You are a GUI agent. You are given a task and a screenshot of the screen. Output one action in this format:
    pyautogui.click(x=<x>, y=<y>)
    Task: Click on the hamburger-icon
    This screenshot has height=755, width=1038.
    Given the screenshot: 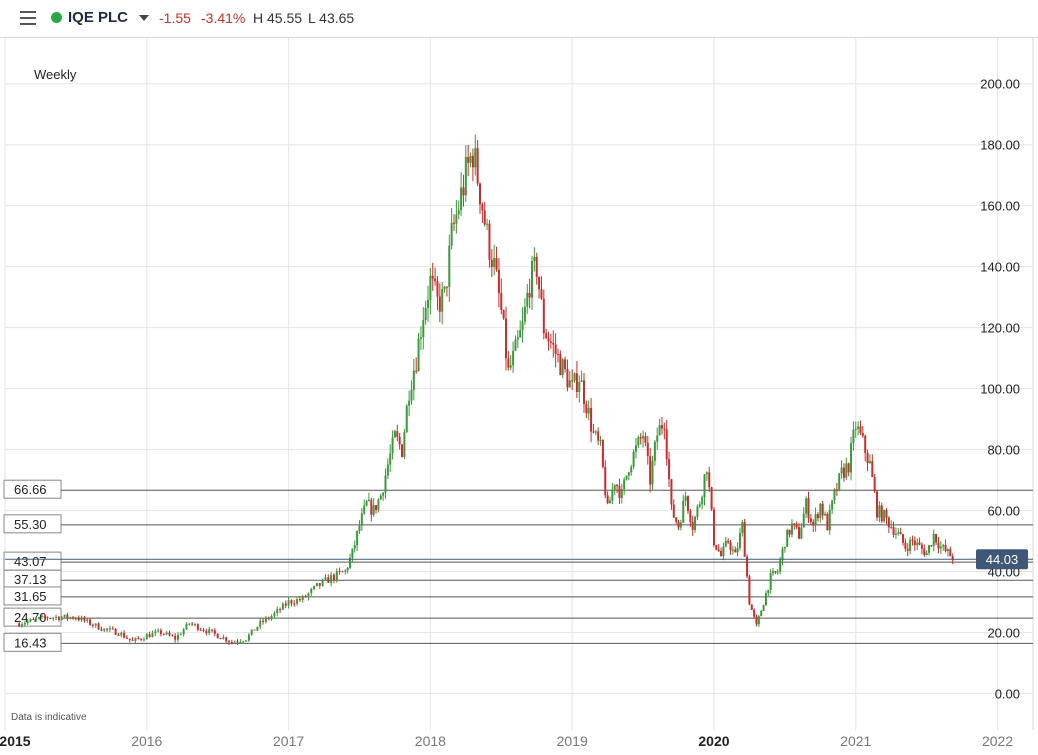 What is the action you would take?
    pyautogui.click(x=28, y=18)
    